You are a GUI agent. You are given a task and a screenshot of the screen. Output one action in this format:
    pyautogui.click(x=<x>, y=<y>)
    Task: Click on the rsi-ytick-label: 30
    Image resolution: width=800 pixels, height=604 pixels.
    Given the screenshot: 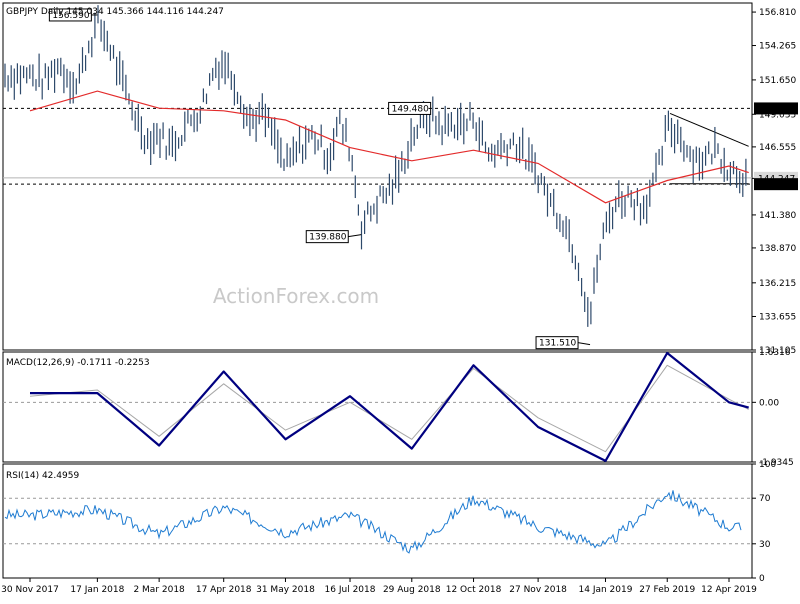 What is the action you would take?
    pyautogui.click(x=765, y=545)
    